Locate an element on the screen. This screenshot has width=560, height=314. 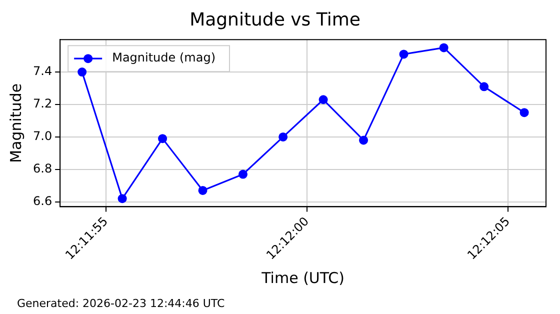
text: Generated: 2026-02-23 12:44:46 UTC is located at coordinates (121, 303).